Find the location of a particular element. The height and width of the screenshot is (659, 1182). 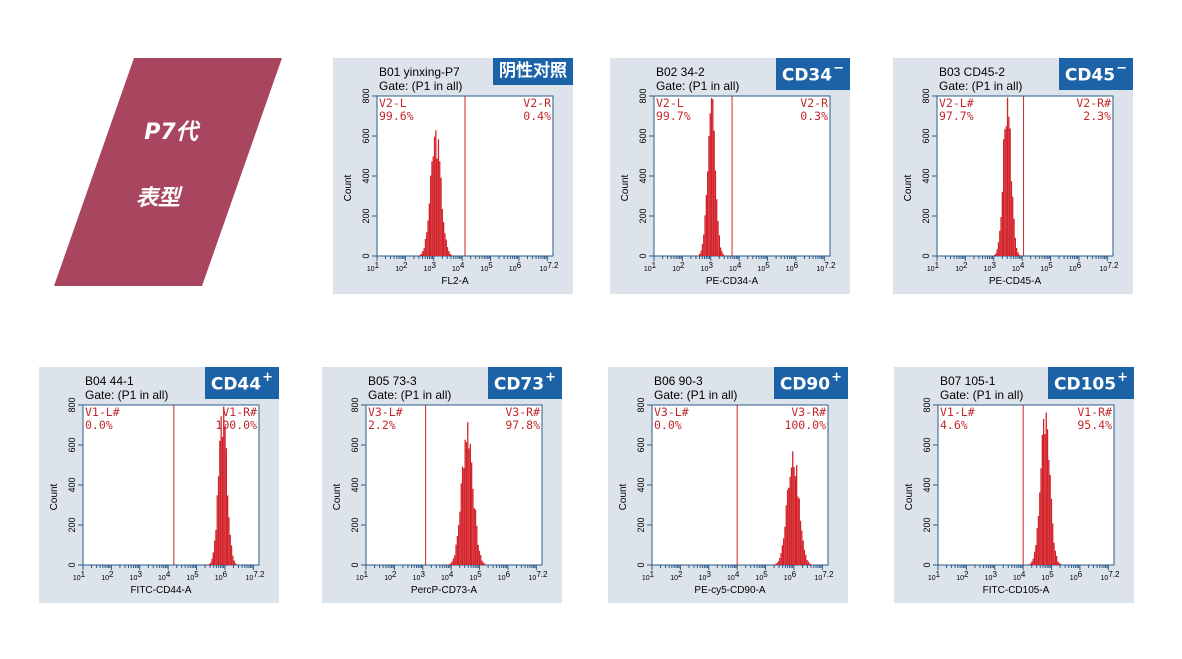

x-tick-exponent: 1 is located at coordinates (654, 265).